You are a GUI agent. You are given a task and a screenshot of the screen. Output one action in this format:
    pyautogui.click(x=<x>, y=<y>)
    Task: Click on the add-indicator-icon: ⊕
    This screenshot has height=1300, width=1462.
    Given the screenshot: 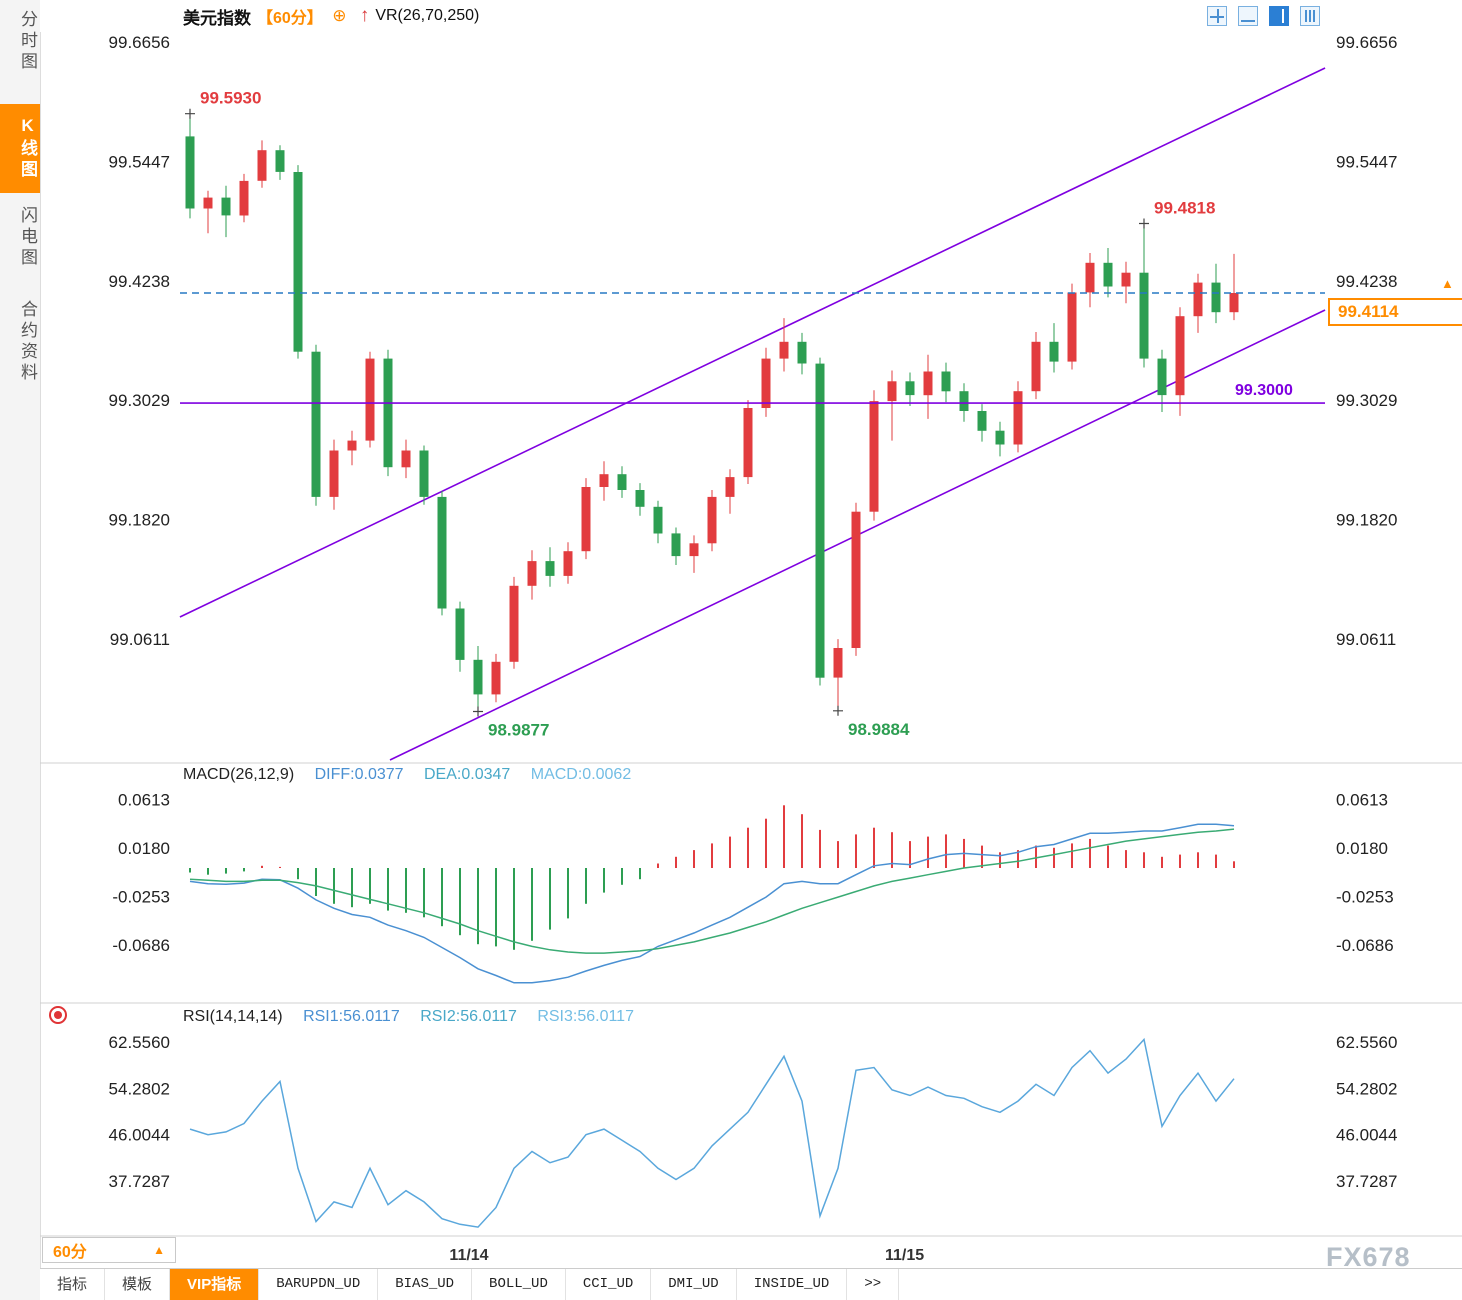 What is the action you would take?
    pyautogui.click(x=339, y=15)
    